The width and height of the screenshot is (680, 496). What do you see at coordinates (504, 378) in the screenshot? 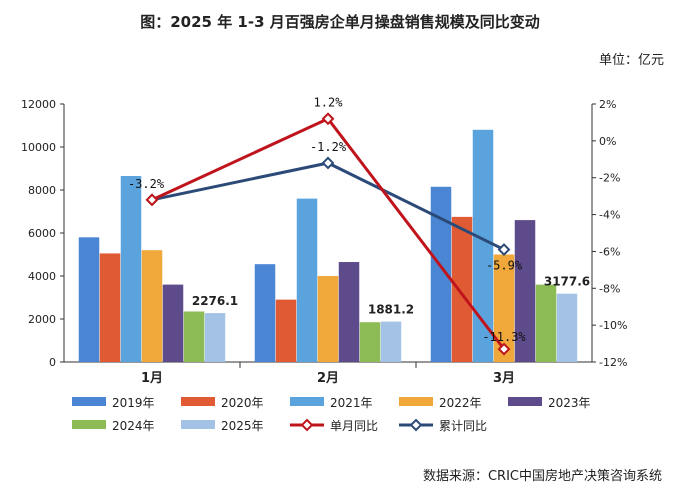
I see `x-category-label: 3月` at bounding box center [504, 378].